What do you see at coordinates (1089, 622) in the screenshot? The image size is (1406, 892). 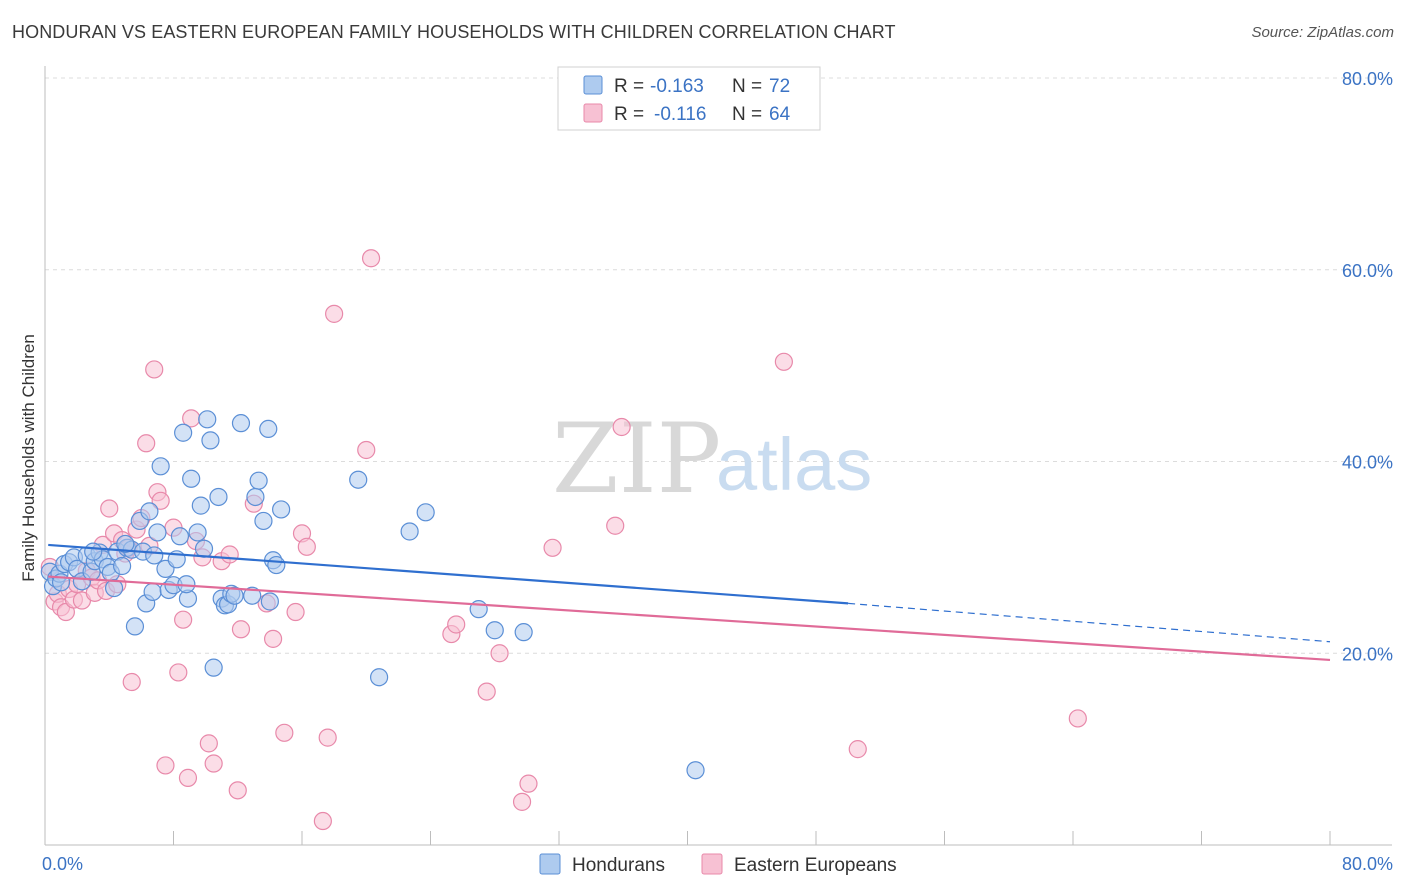 I see `trend-line-hondurans-extension` at bounding box center [1089, 622].